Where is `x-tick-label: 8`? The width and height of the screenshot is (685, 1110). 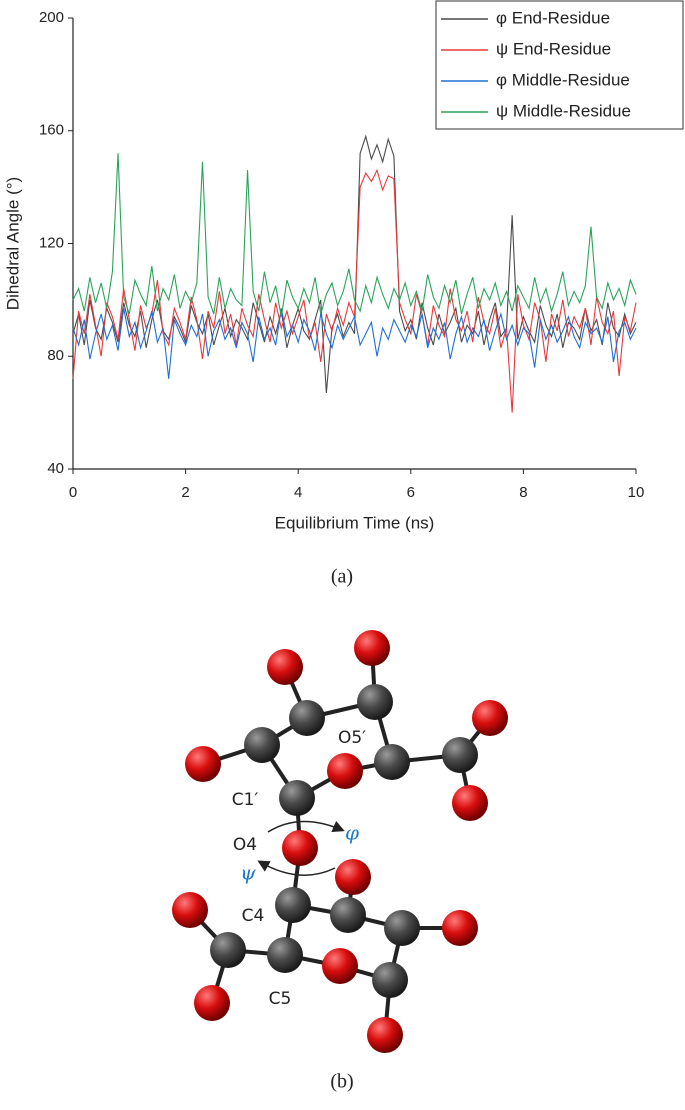
x-tick-label: 8 is located at coordinates (523, 492).